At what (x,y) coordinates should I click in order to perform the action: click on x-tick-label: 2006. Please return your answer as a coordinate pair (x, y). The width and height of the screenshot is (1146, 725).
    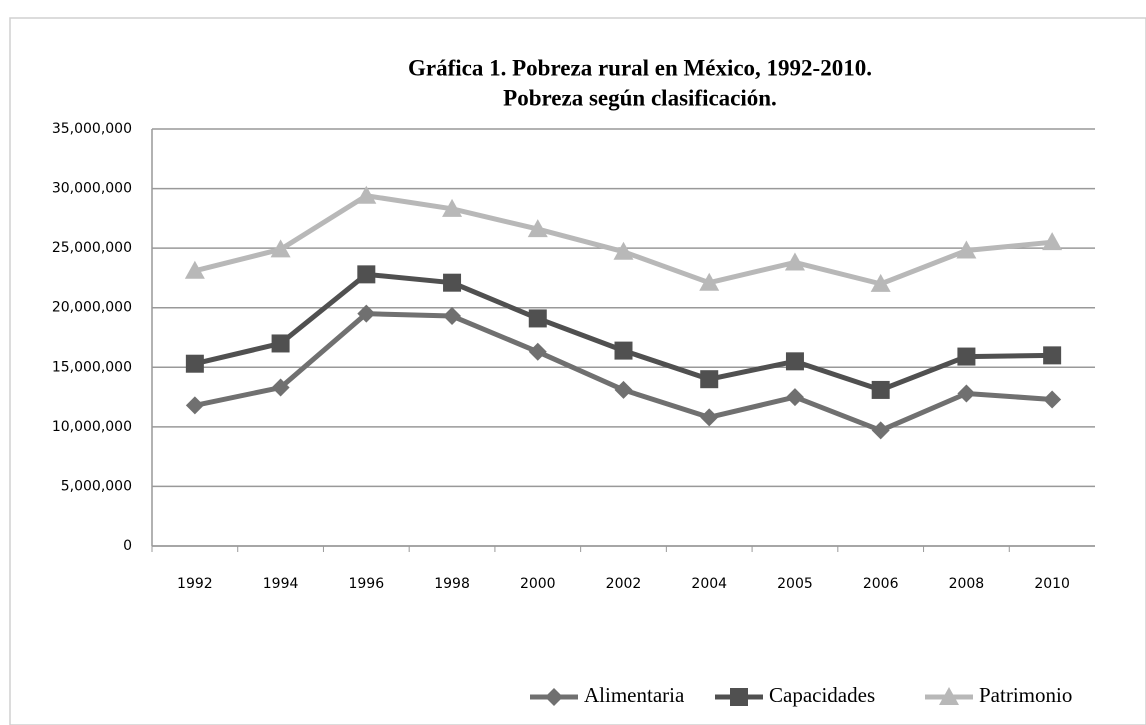
    Looking at the image, I should click on (881, 584).